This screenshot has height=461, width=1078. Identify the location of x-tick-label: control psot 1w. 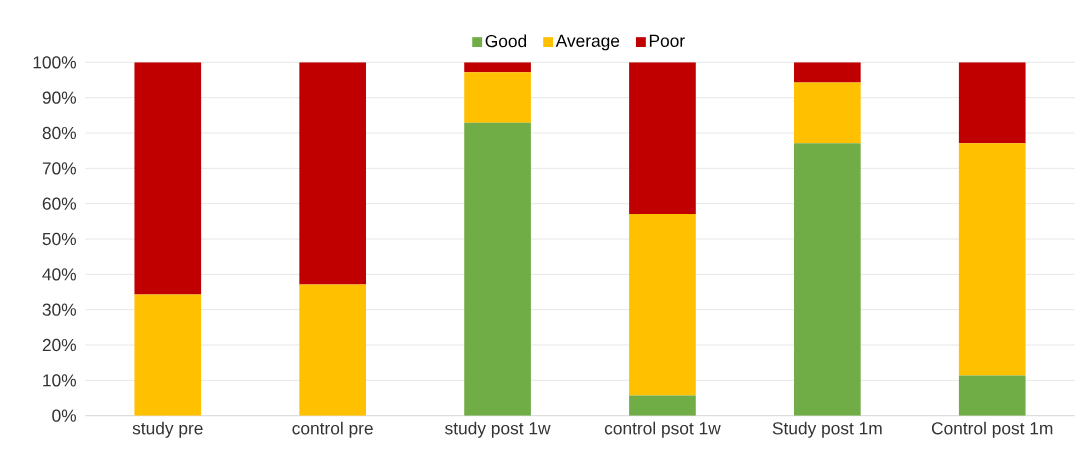
(662, 429).